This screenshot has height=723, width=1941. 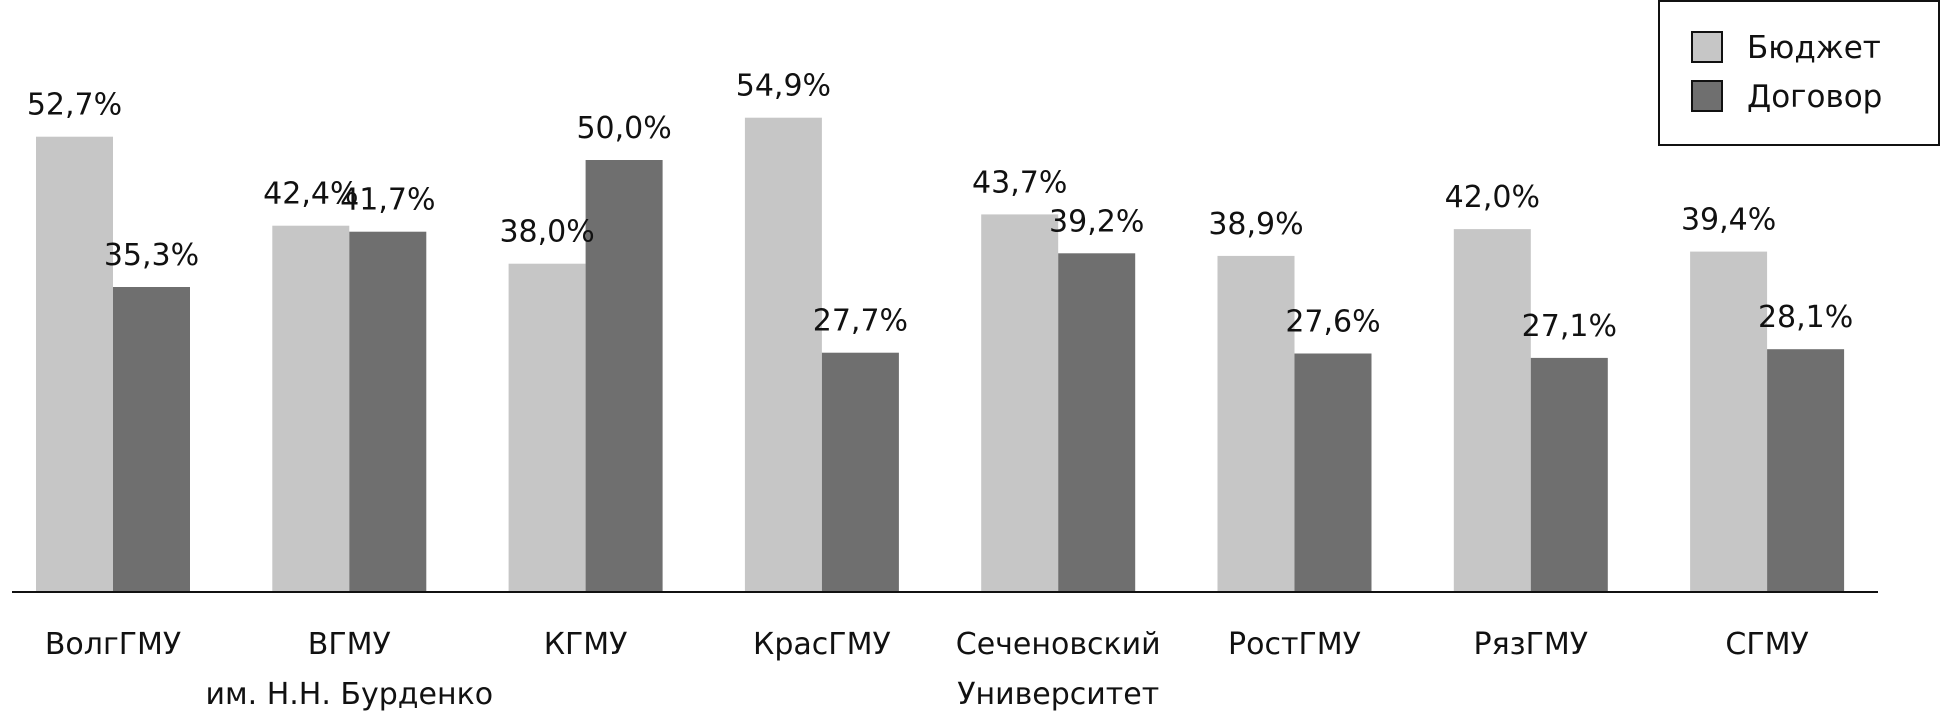 What do you see at coordinates (1805, 317) in the screenshot?
I see `value-label-contract: 28,1%` at bounding box center [1805, 317].